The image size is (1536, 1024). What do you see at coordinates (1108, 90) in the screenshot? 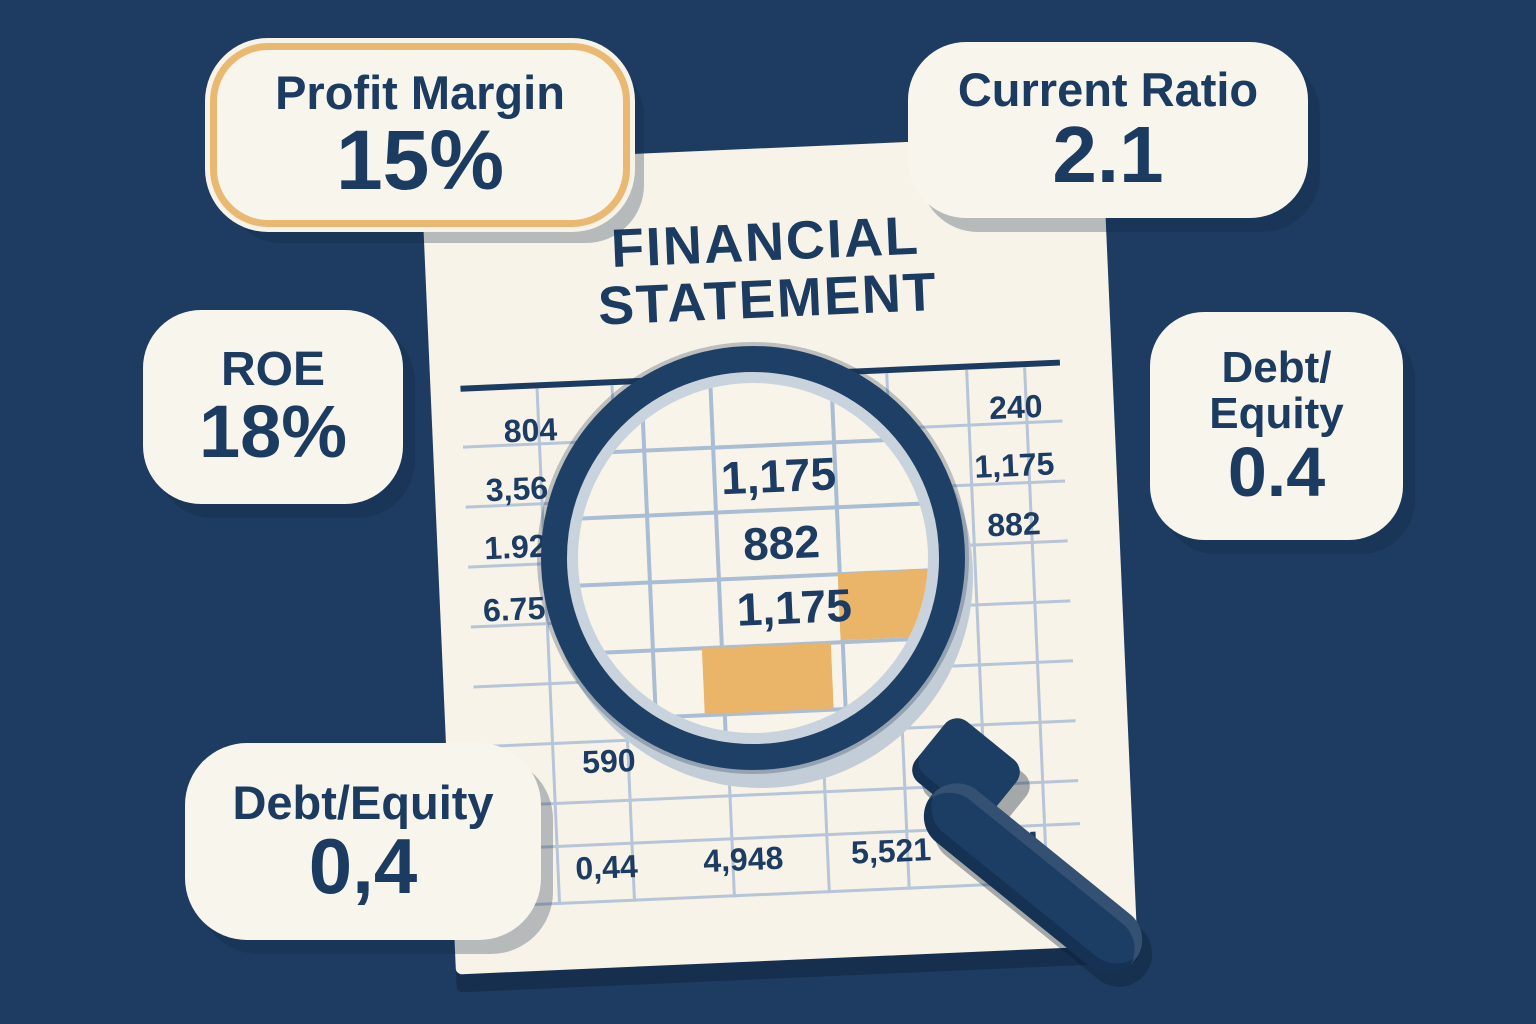
I see `badge-label: Current Ratio` at bounding box center [1108, 90].